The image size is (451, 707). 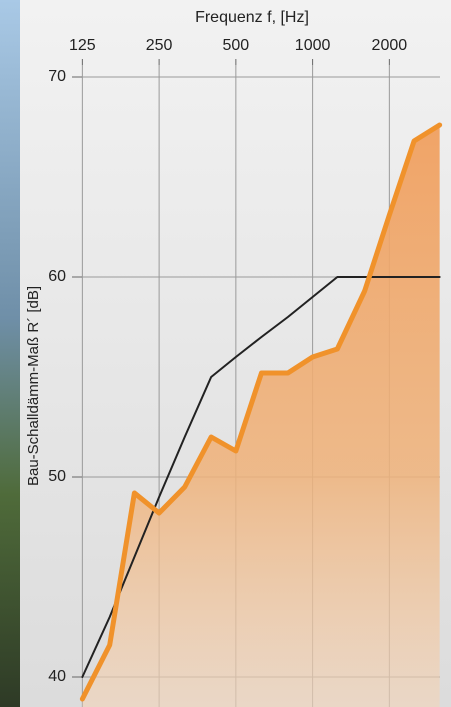 What do you see at coordinates (57, 476) in the screenshot?
I see `y-tick-label: 50` at bounding box center [57, 476].